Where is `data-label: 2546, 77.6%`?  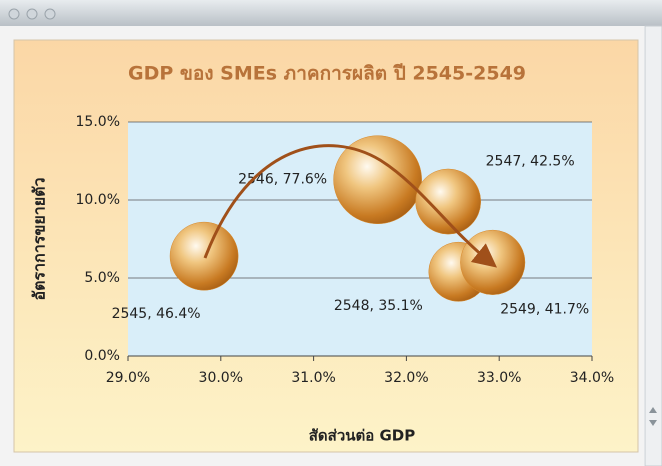
data-label: 2546, 77.6% is located at coordinates (282, 180).